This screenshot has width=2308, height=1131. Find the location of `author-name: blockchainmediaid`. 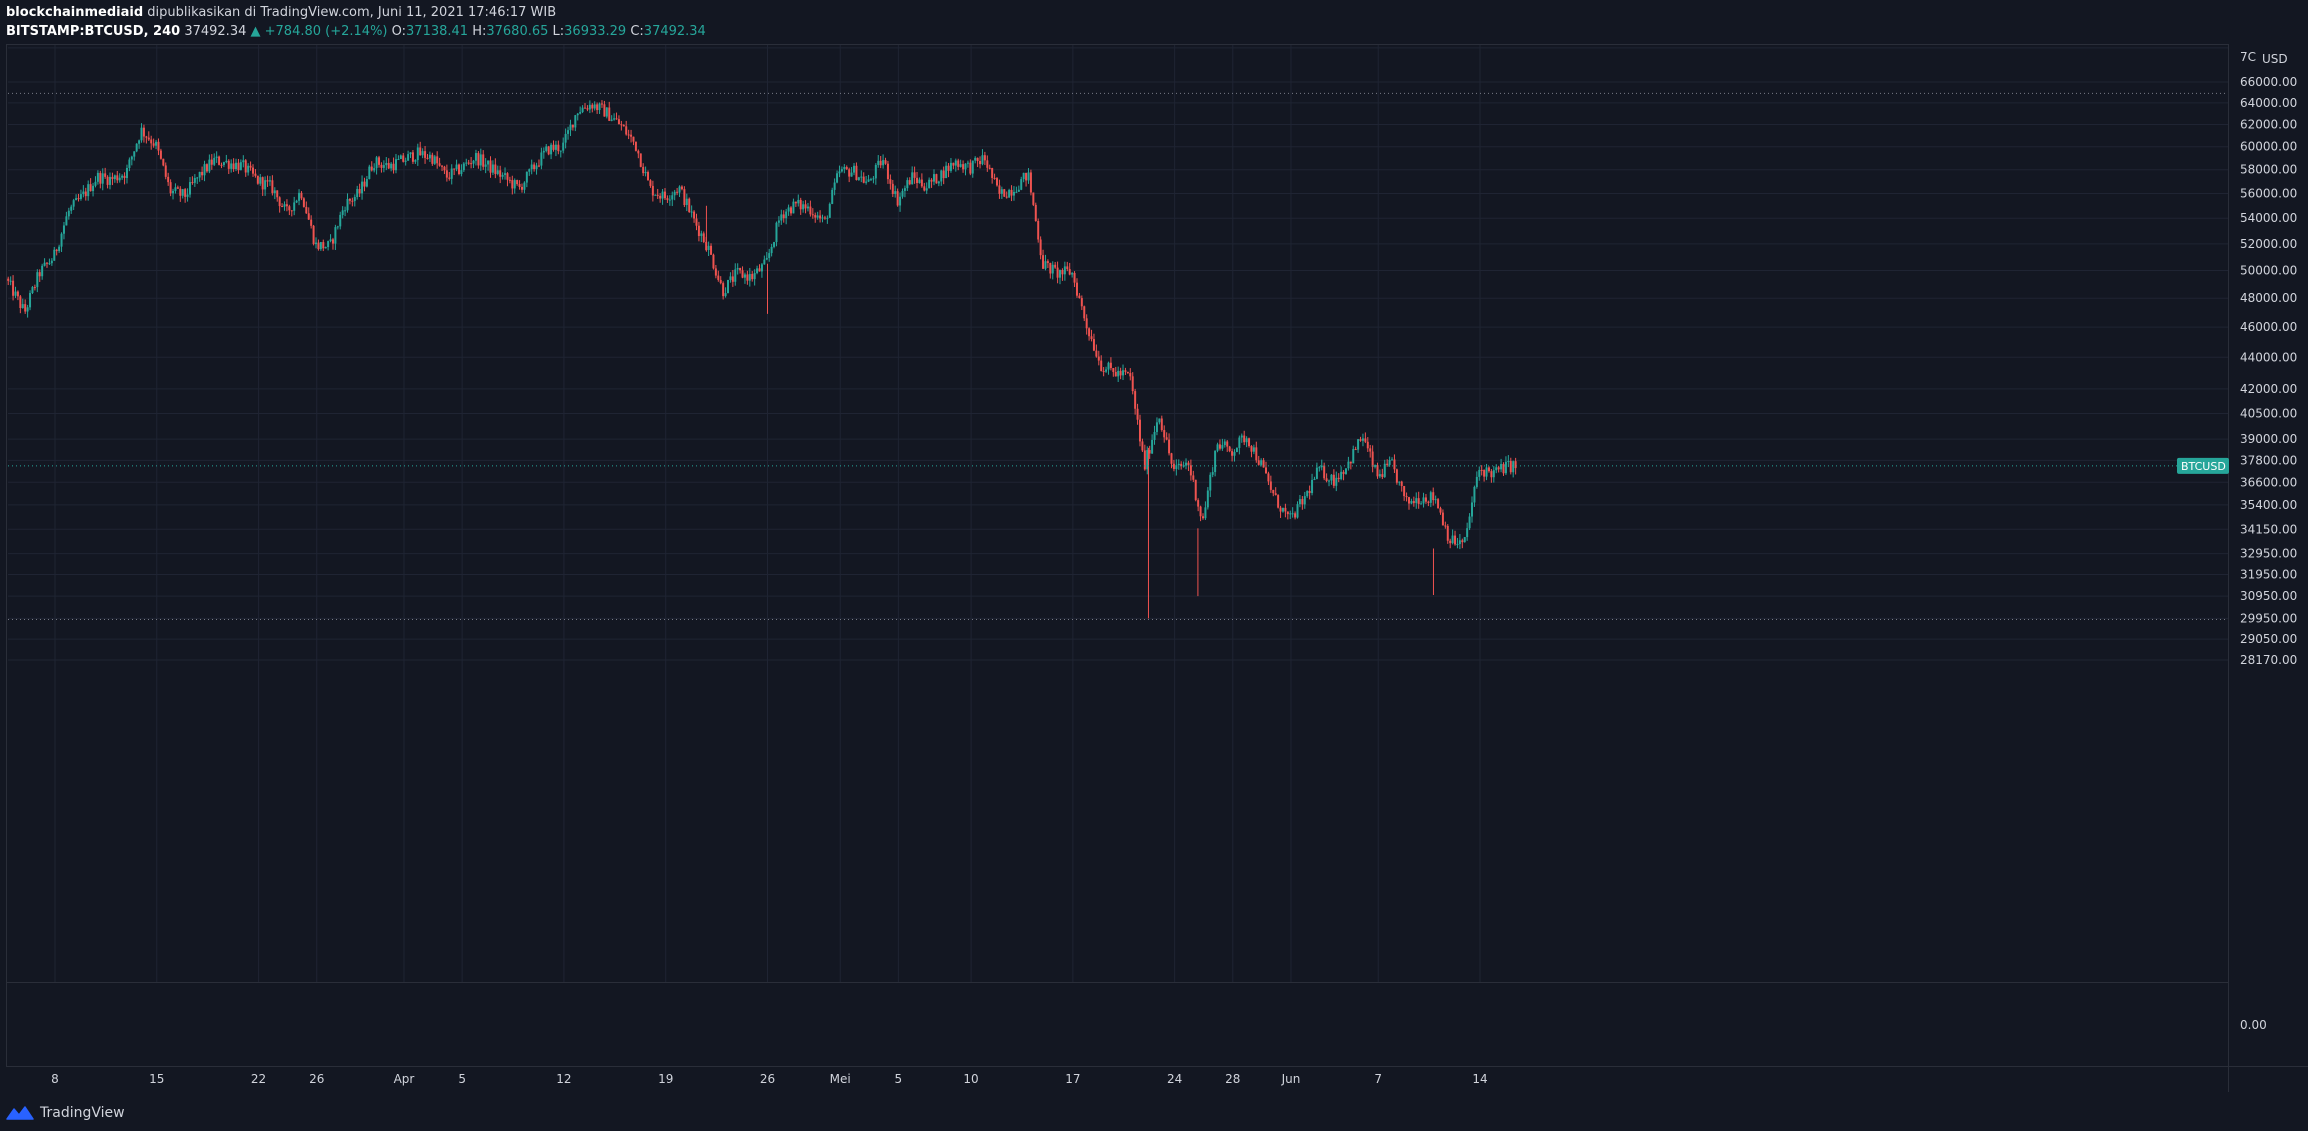

author-name: blockchainmediaid is located at coordinates (75, 12).